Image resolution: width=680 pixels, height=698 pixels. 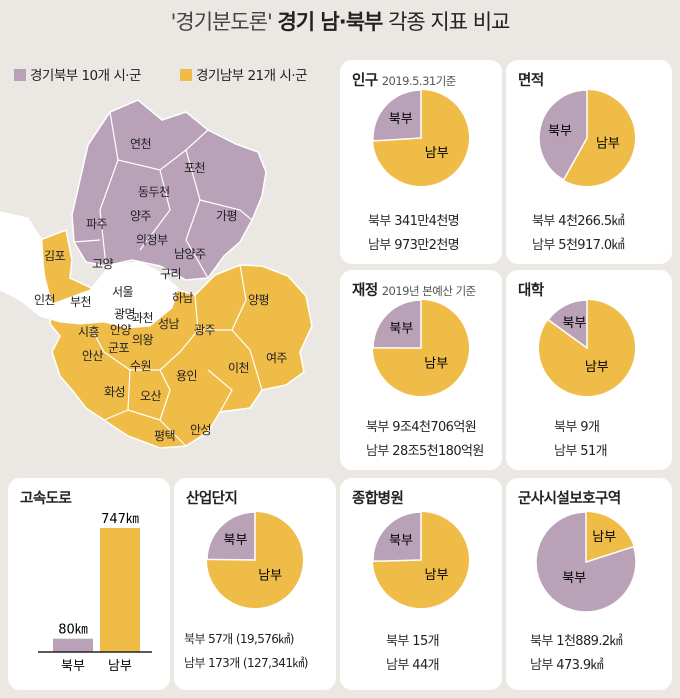 What do you see at coordinates (404, 81) in the screenshot?
I see `card-title: 인구 2019.5.31기준` at bounding box center [404, 81].